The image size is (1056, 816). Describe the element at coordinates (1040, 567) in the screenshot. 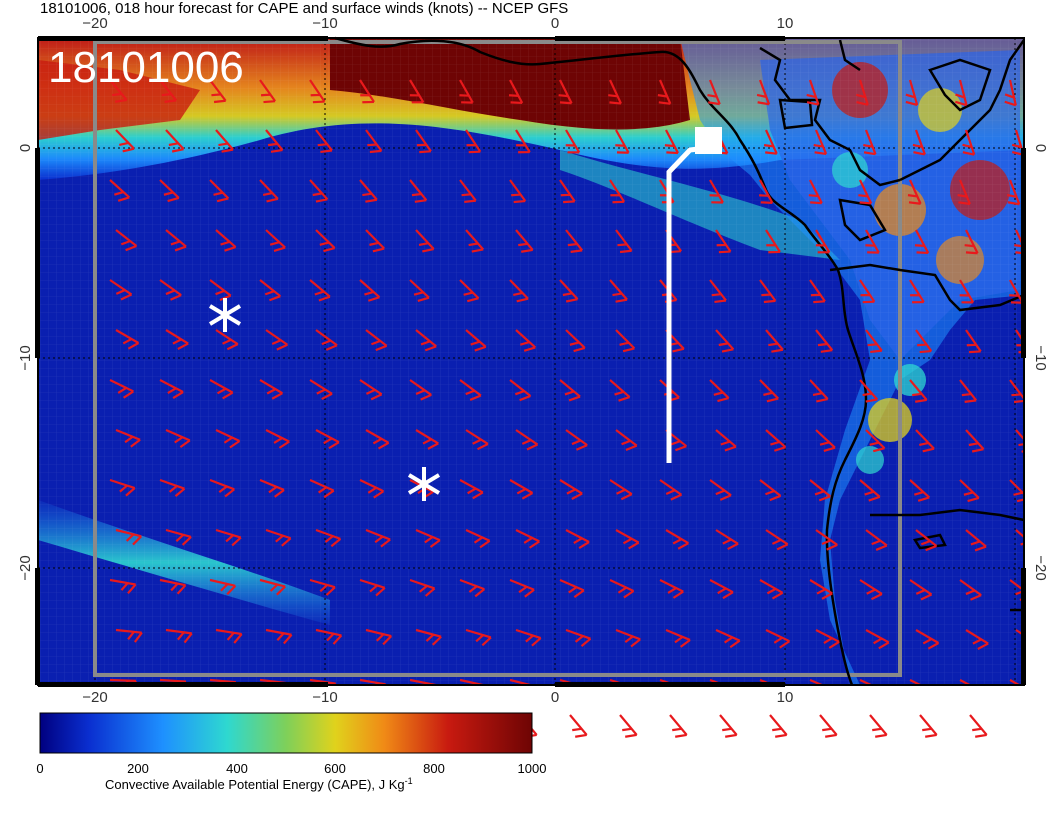

I see `right-lat-label-3: −20` at that location.